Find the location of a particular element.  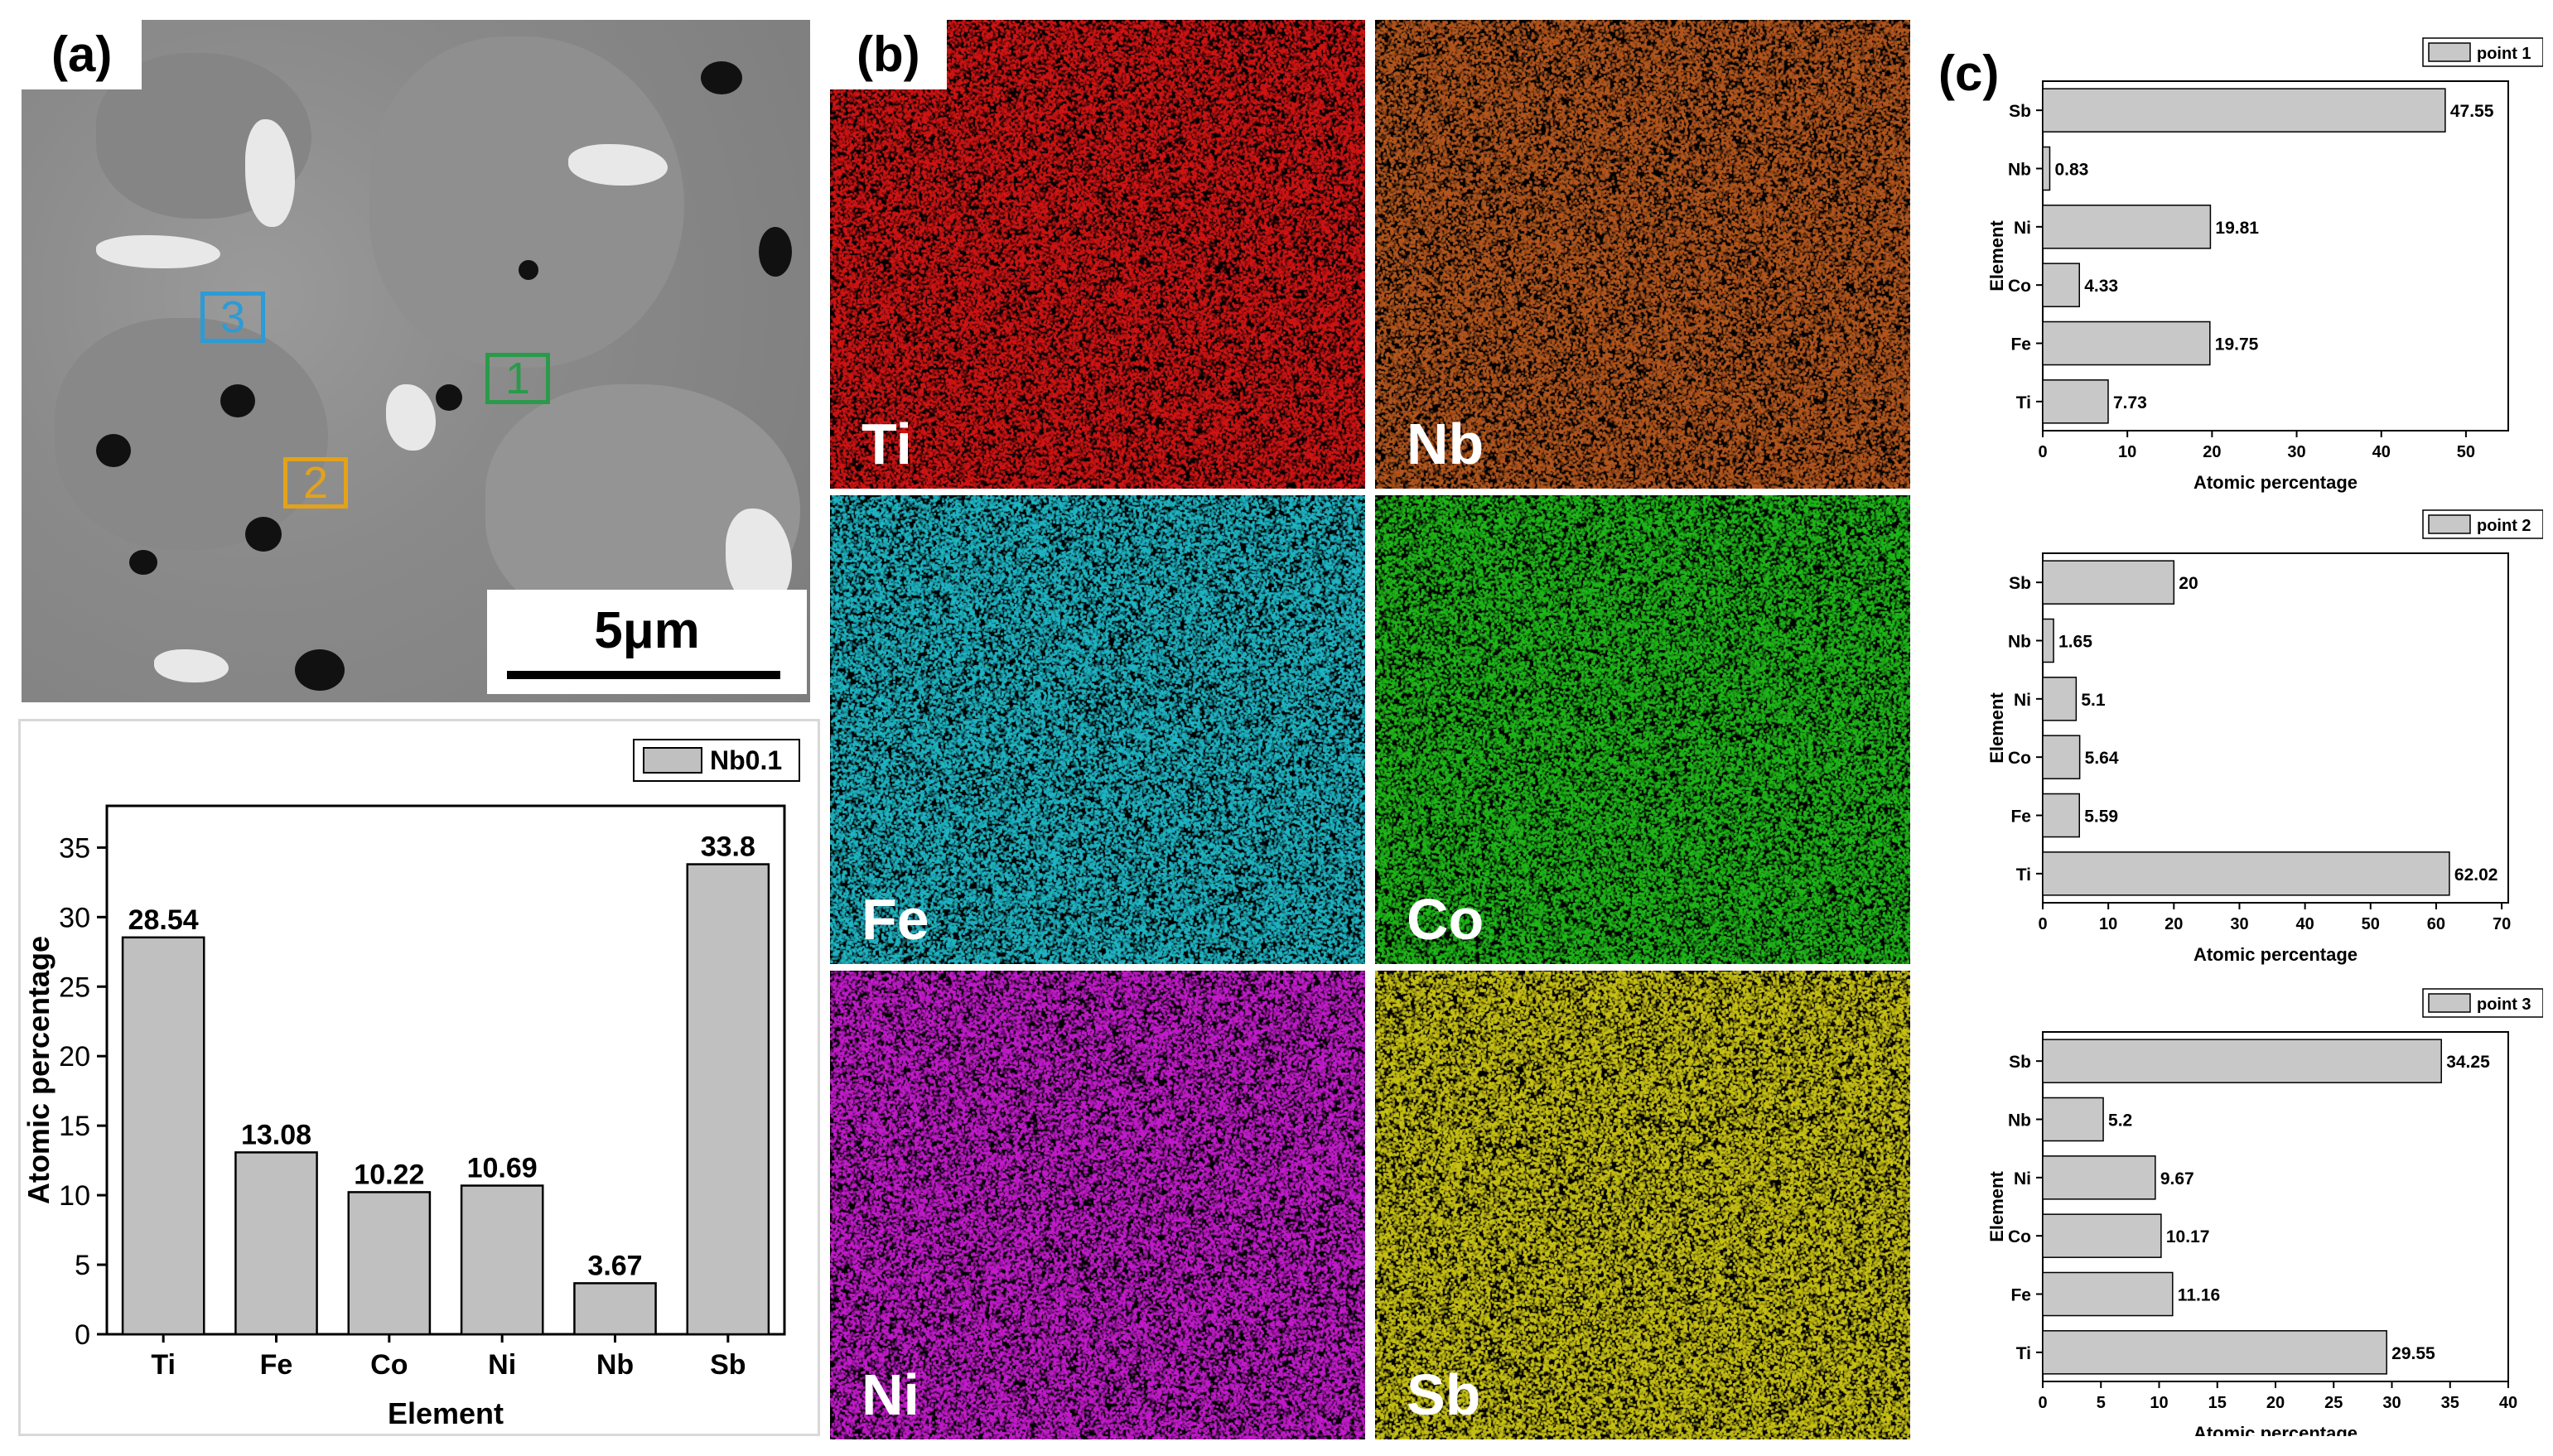

y-tick-label: 0 is located at coordinates (82, 1335).